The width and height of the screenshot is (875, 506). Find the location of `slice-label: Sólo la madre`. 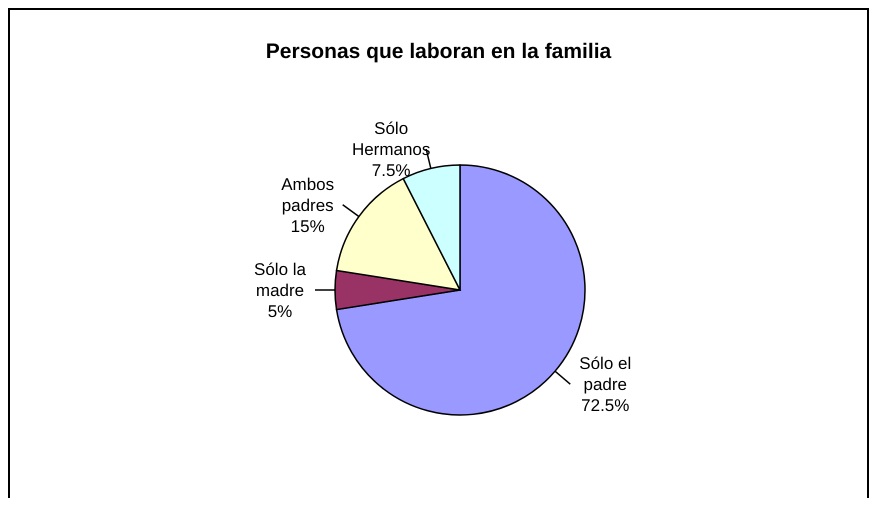

slice-label: Sólo la madre is located at coordinates (280, 280).